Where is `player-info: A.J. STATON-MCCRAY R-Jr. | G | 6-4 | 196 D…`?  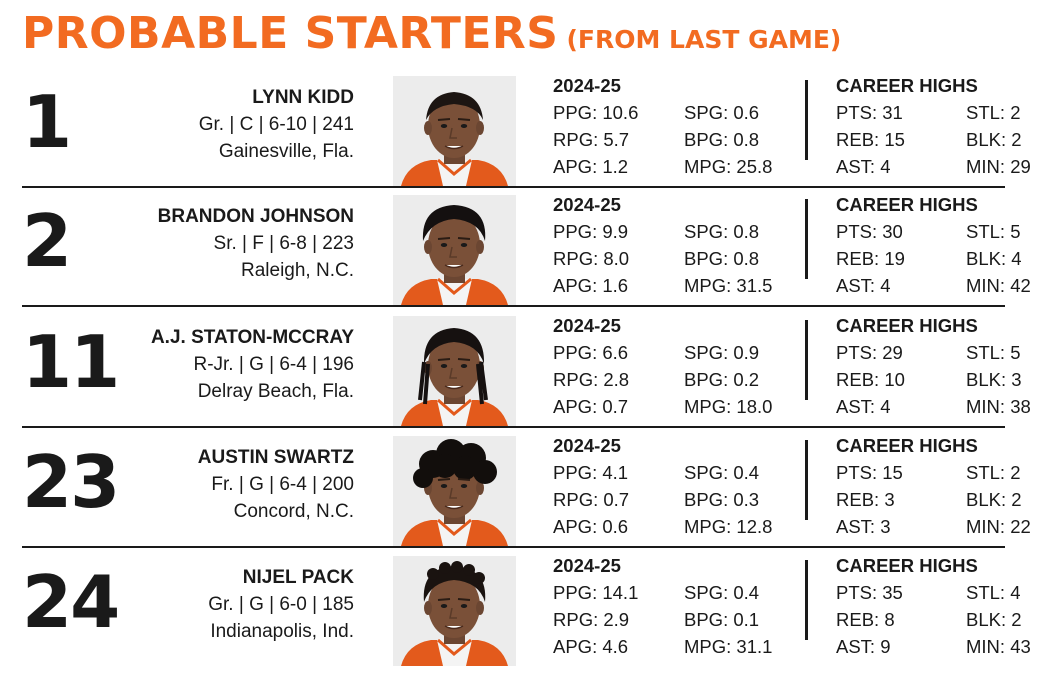 player-info: A.J. STATON-MCCRAY R-Jr. | G | 6-4 | 196 D… is located at coordinates (252, 364).